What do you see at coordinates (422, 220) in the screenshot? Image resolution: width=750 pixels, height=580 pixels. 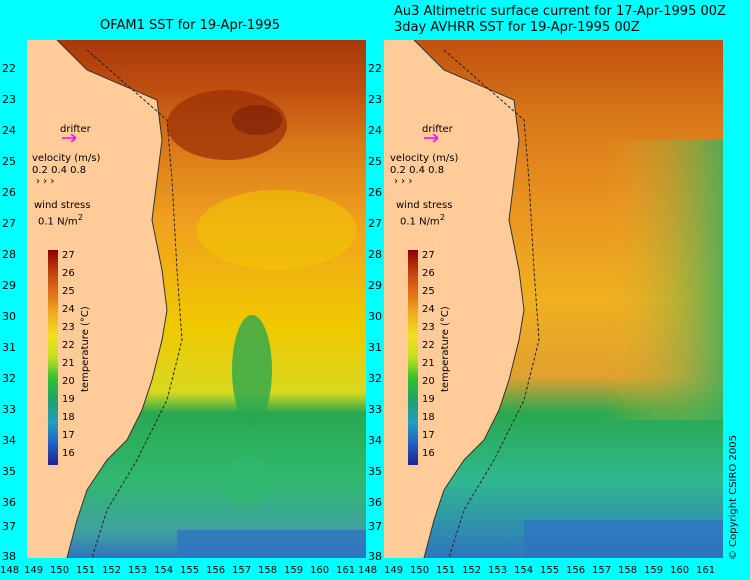 I see `wind-value-right: 0.1 N/m2` at bounding box center [422, 220].